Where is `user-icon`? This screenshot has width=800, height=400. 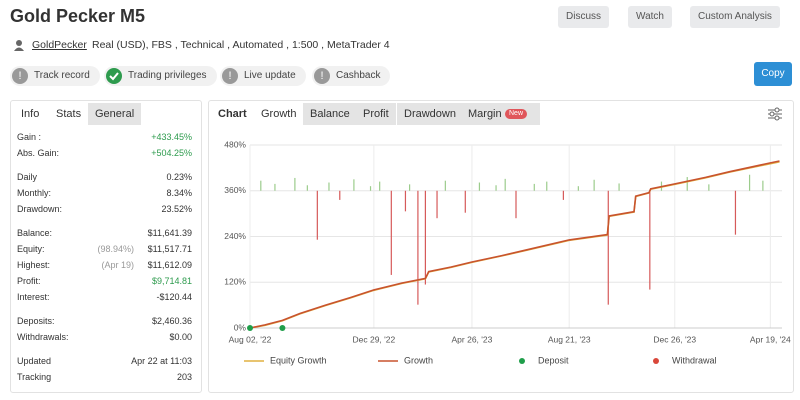 user-icon is located at coordinates (19, 45).